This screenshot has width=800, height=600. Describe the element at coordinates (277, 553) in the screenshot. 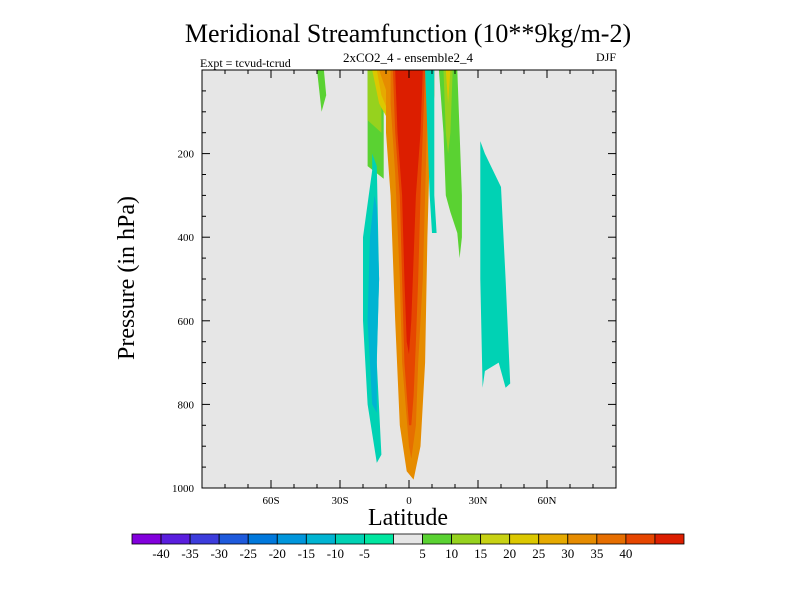

I see `colorbar-label: -20` at that location.